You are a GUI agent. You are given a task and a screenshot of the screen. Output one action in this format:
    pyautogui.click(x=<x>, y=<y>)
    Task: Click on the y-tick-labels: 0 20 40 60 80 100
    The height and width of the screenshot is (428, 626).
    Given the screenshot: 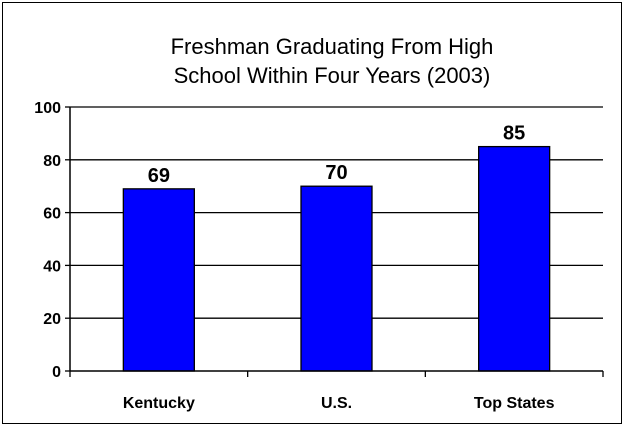 What is the action you would take?
    pyautogui.click(x=47, y=240)
    